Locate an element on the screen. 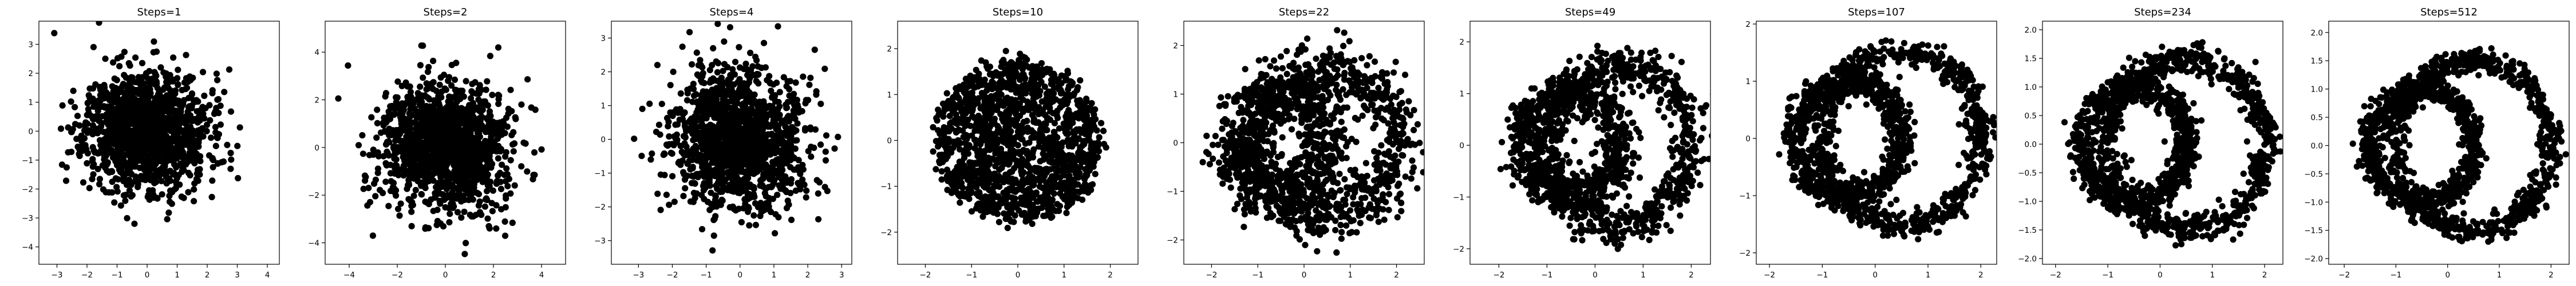 The image size is (2576, 286). axes-frame is located at coordinates (159, 143).